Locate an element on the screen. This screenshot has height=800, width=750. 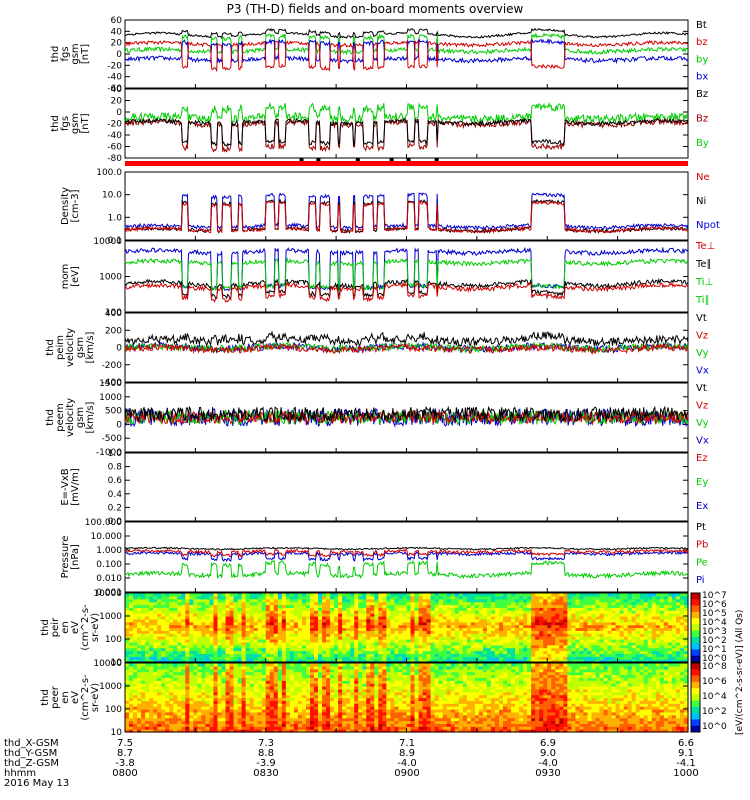
ytick-label: -40 is located at coordinates (114, 136).